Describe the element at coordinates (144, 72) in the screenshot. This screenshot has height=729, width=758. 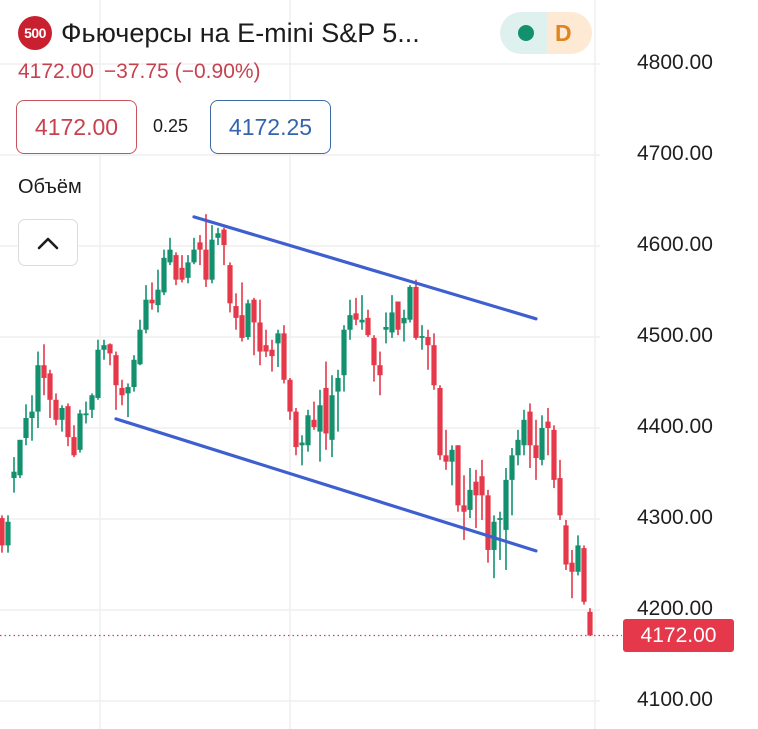
I see `price-summary: 4172.00 −37.75 (−0.90%)` at that location.